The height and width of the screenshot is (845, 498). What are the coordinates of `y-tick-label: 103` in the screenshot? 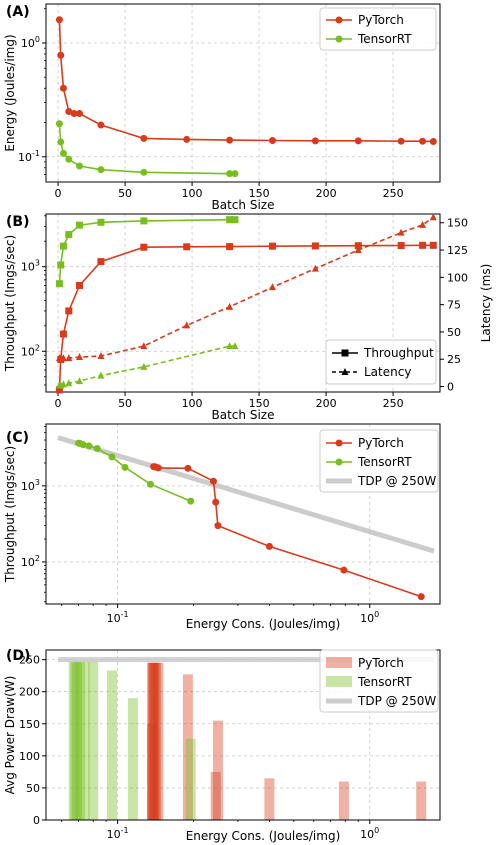 It's located at (30, 485).